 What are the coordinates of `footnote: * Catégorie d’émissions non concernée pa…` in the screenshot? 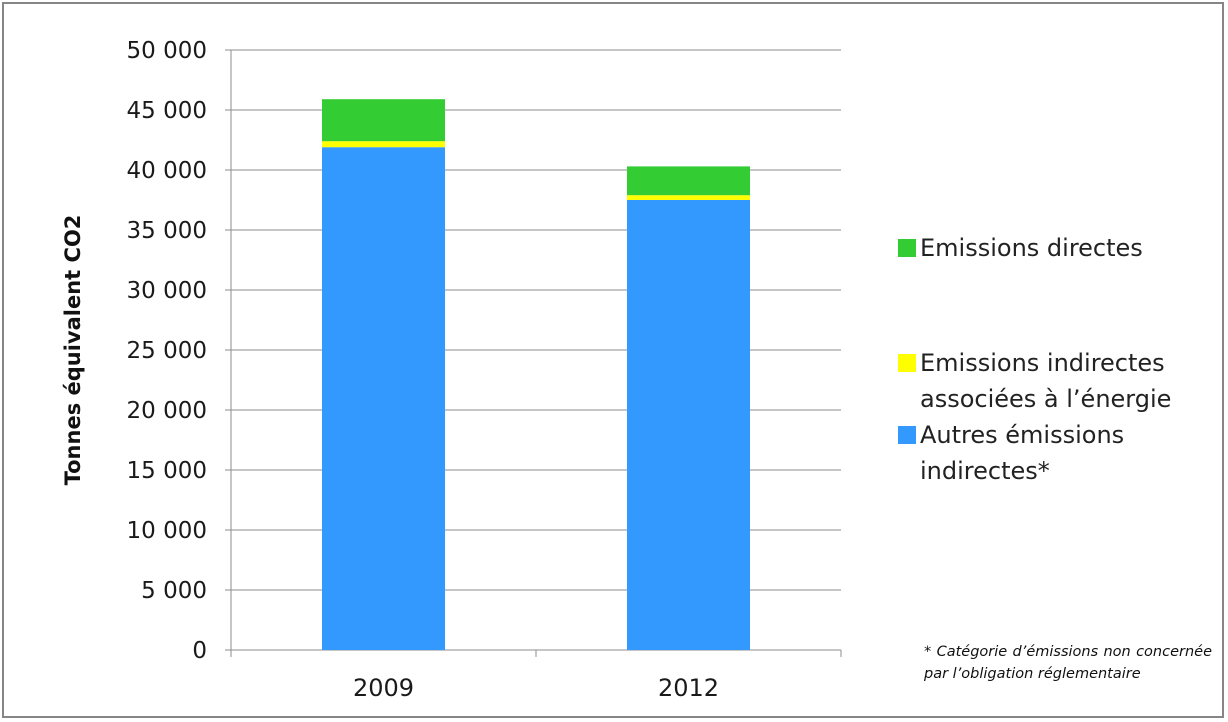 It's located at (1068, 663).